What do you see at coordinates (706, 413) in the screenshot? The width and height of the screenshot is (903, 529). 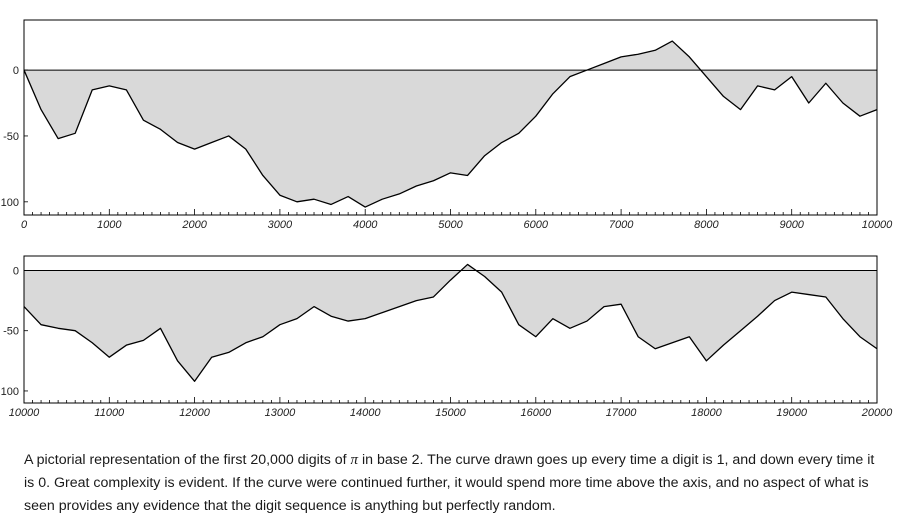 I see `x-tick-label: 18000` at bounding box center [706, 413].